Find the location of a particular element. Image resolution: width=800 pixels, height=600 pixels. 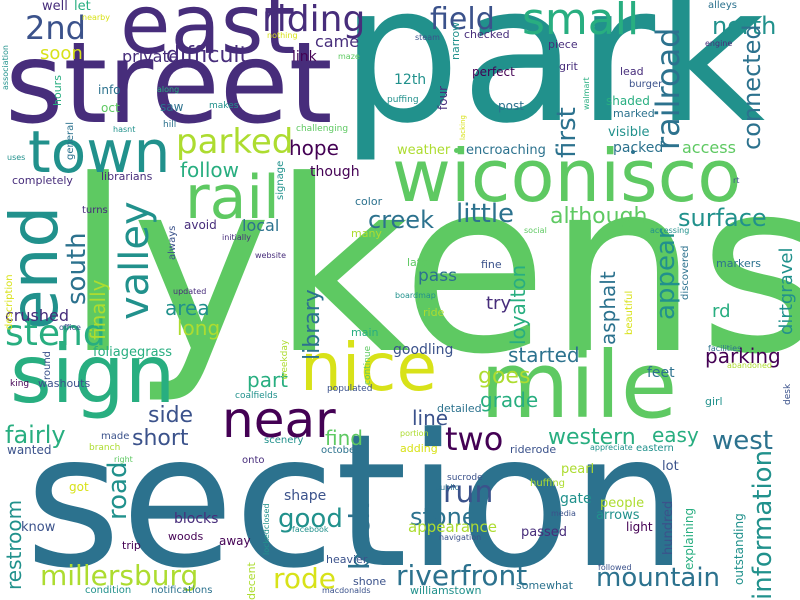

word-rail: rail is located at coordinates (232, 198).